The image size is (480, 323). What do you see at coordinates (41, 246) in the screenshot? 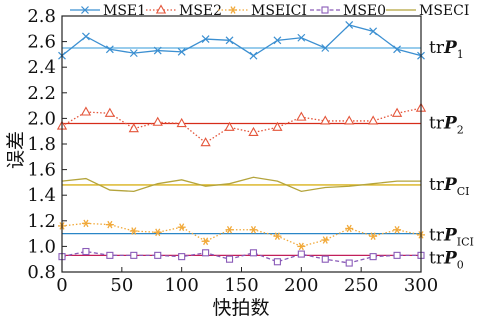
I see `y-tick-label: 1.0` at bounding box center [41, 246].